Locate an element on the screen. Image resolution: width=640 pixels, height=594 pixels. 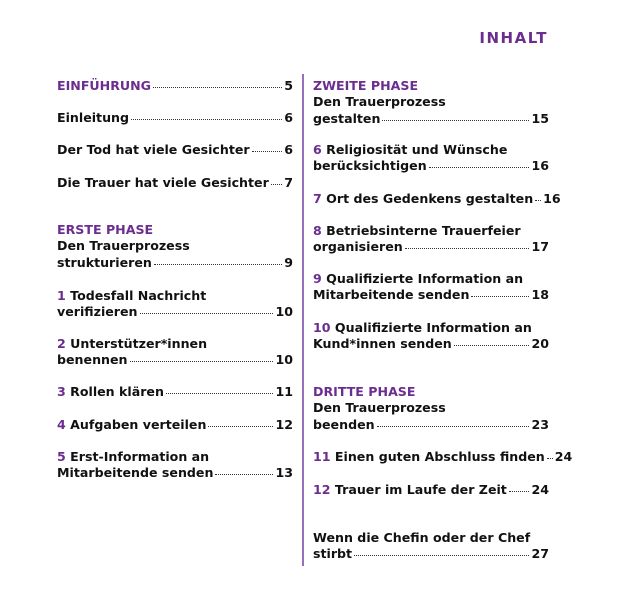
page-number: 23 is located at coordinates (540, 424).